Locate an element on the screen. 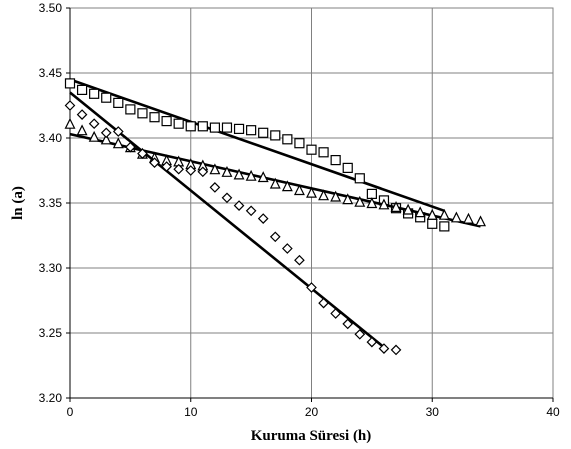  y-tick-label: 3.50 is located at coordinates (51, 8).